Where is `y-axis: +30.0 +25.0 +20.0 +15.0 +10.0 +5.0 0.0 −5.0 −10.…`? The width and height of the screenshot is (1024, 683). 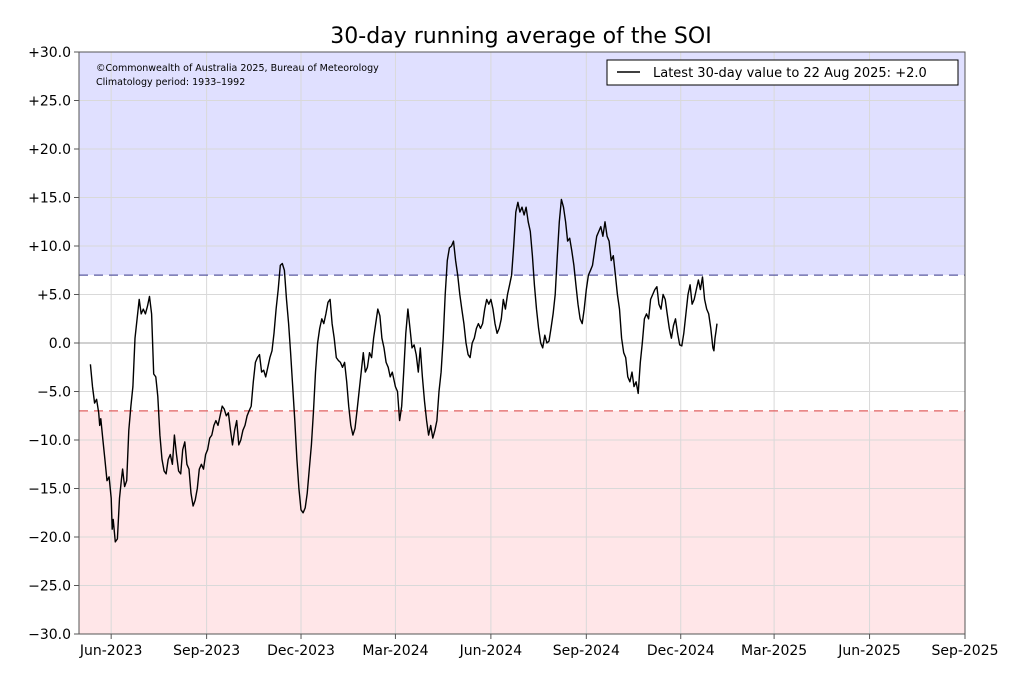
y-axis: +30.0 +25.0 +20.0 +15.0 +10.0 +5.0 0.0 −5.0 −10.… is located at coordinates (53, 344).